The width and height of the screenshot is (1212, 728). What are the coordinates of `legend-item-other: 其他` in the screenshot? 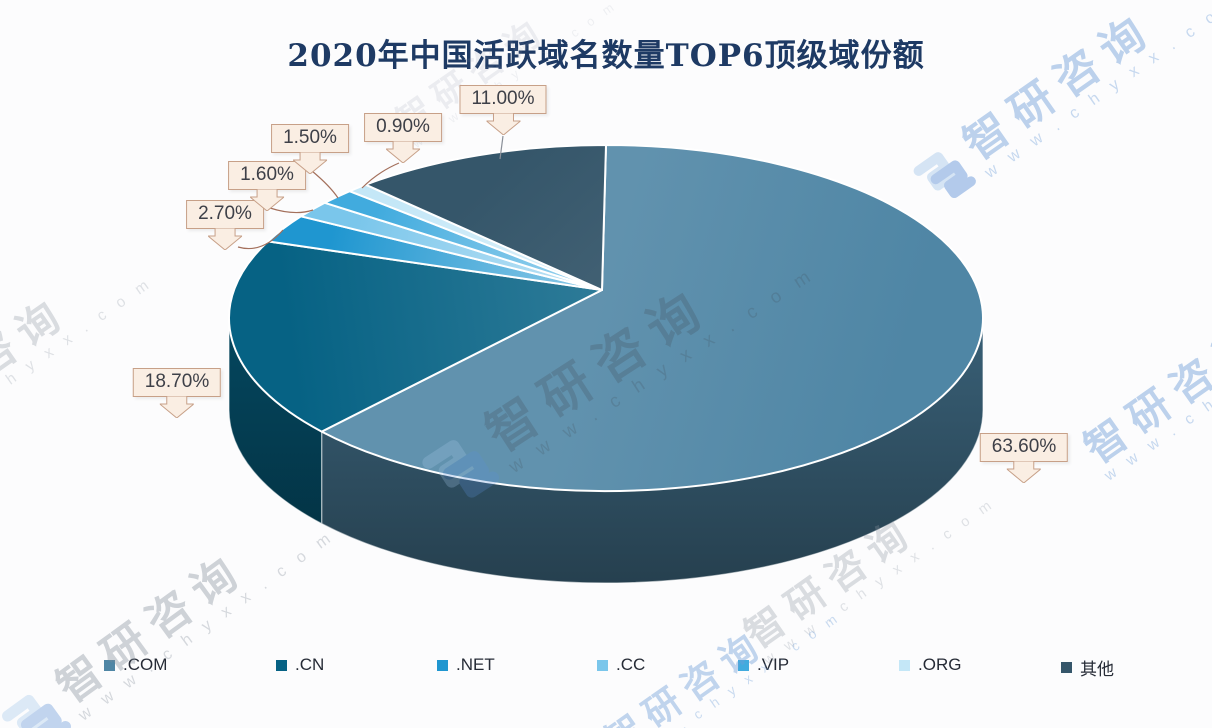 It's located at (1087, 667).